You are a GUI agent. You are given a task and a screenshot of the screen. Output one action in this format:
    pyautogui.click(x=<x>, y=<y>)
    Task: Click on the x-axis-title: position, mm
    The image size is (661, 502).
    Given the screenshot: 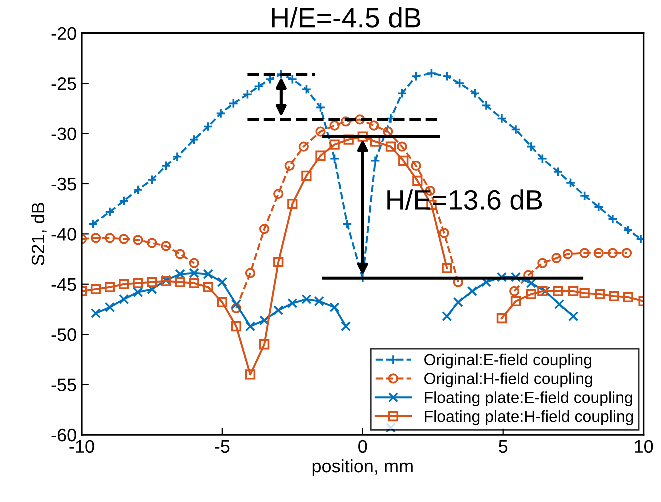 What is the action you would take?
    pyautogui.click(x=362, y=467)
    